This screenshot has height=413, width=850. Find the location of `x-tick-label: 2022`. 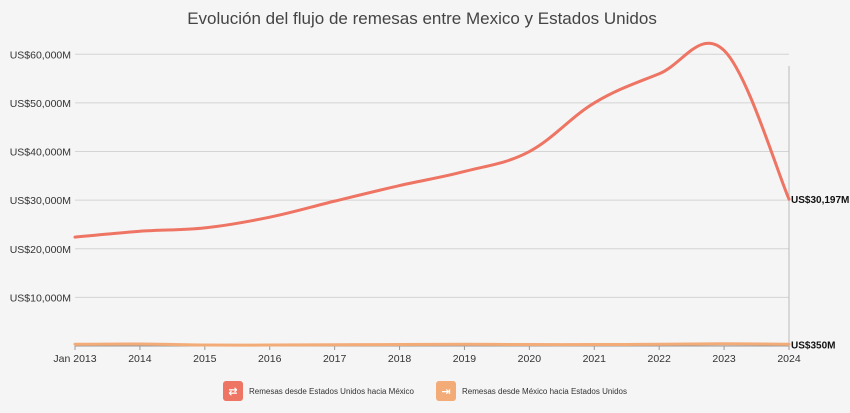

x-tick-label: 2022 is located at coordinates (660, 359).